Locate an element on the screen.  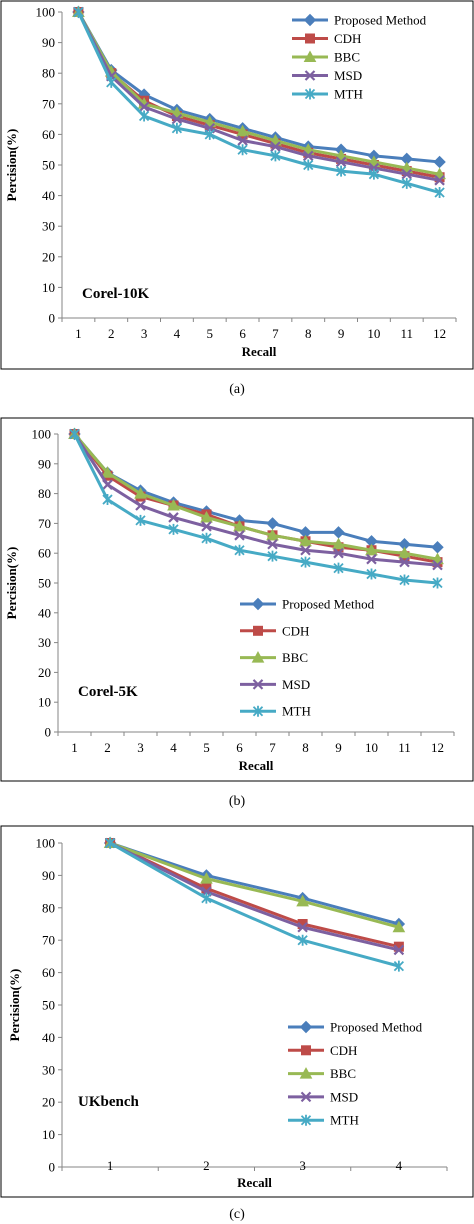
x-tick-label: 3 is located at coordinates (302, 1165).